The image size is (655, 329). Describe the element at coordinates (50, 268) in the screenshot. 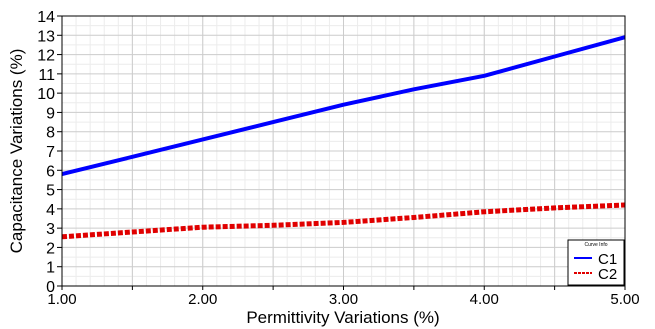

I see `y-tick-label: 1` at that location.